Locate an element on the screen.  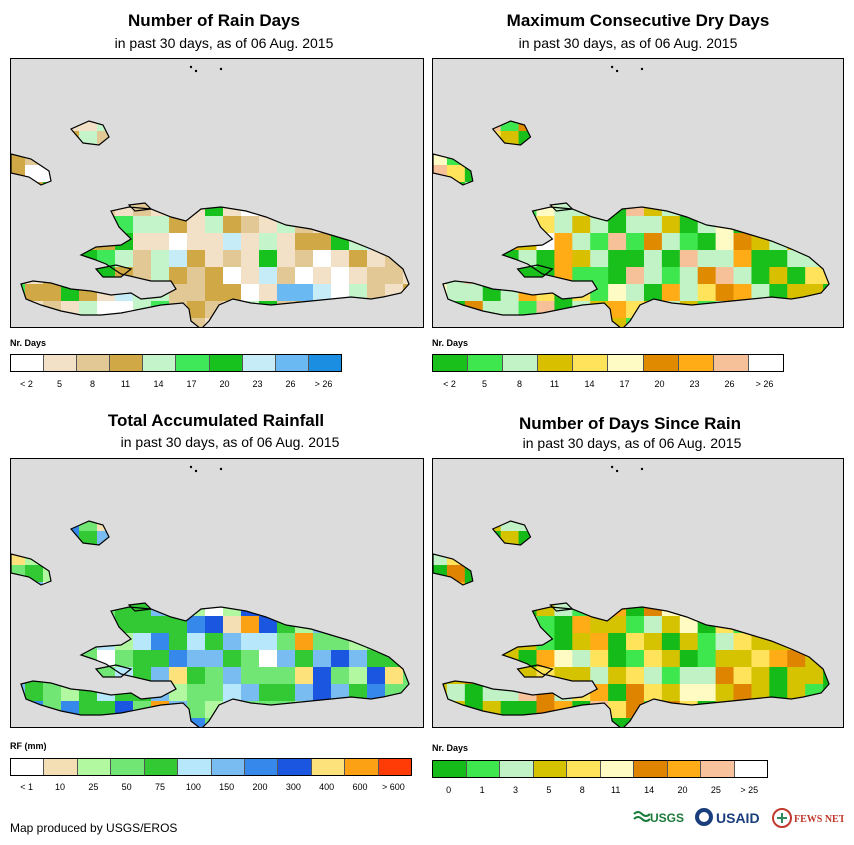
coastline is located at coordinates (113, 671).